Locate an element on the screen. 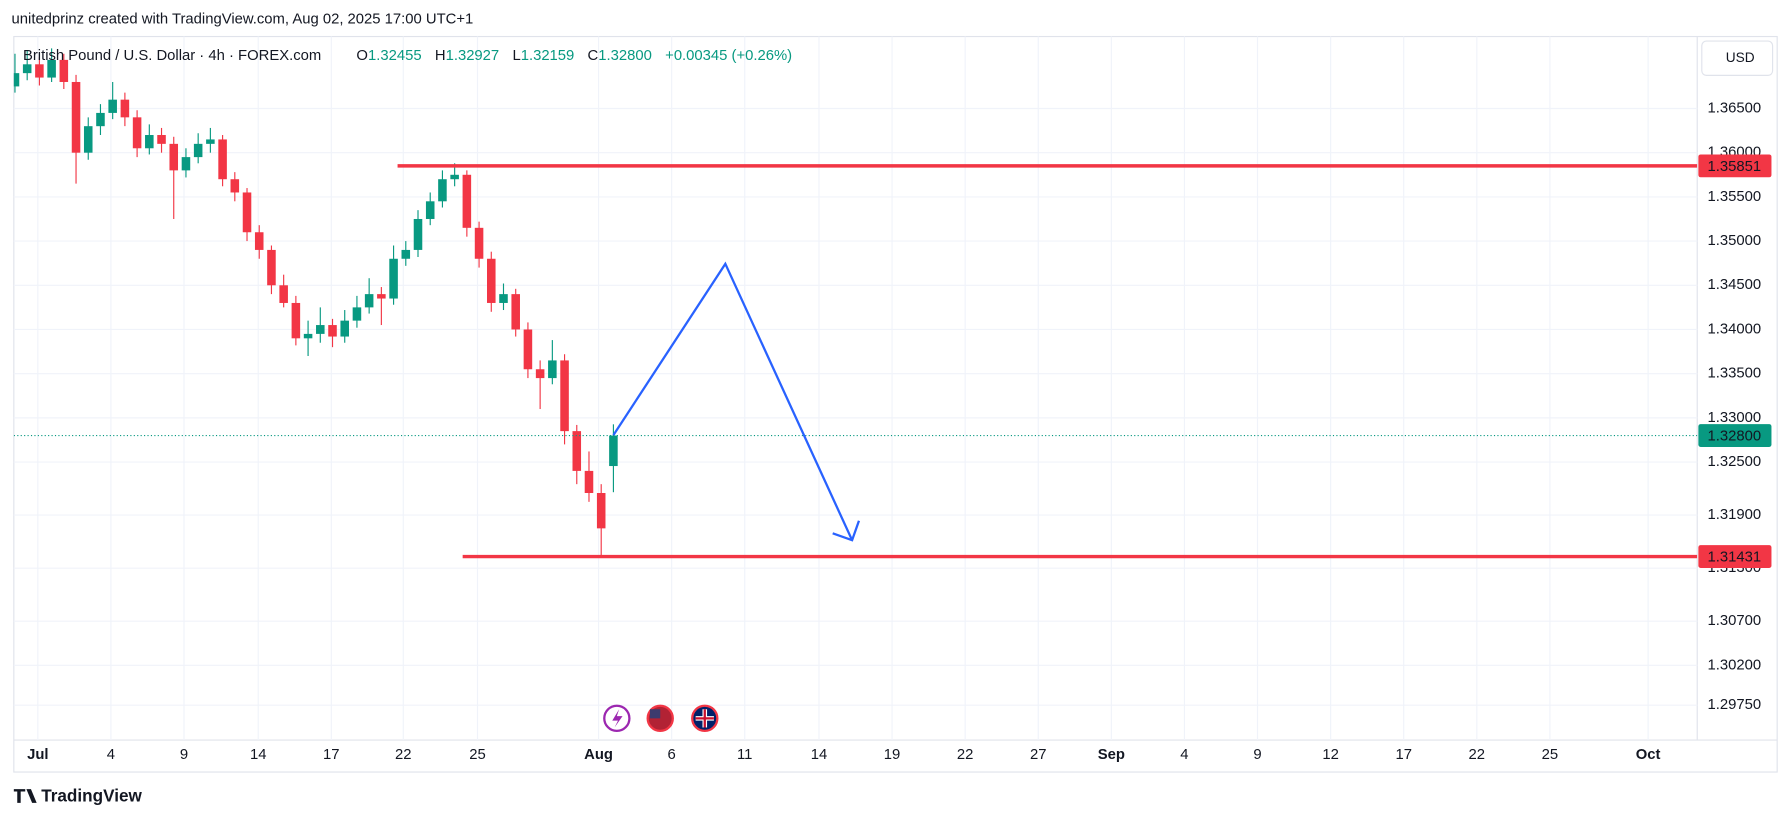 The width and height of the screenshot is (1791, 820). y-tick-label: 1.31900 is located at coordinates (1735, 515).